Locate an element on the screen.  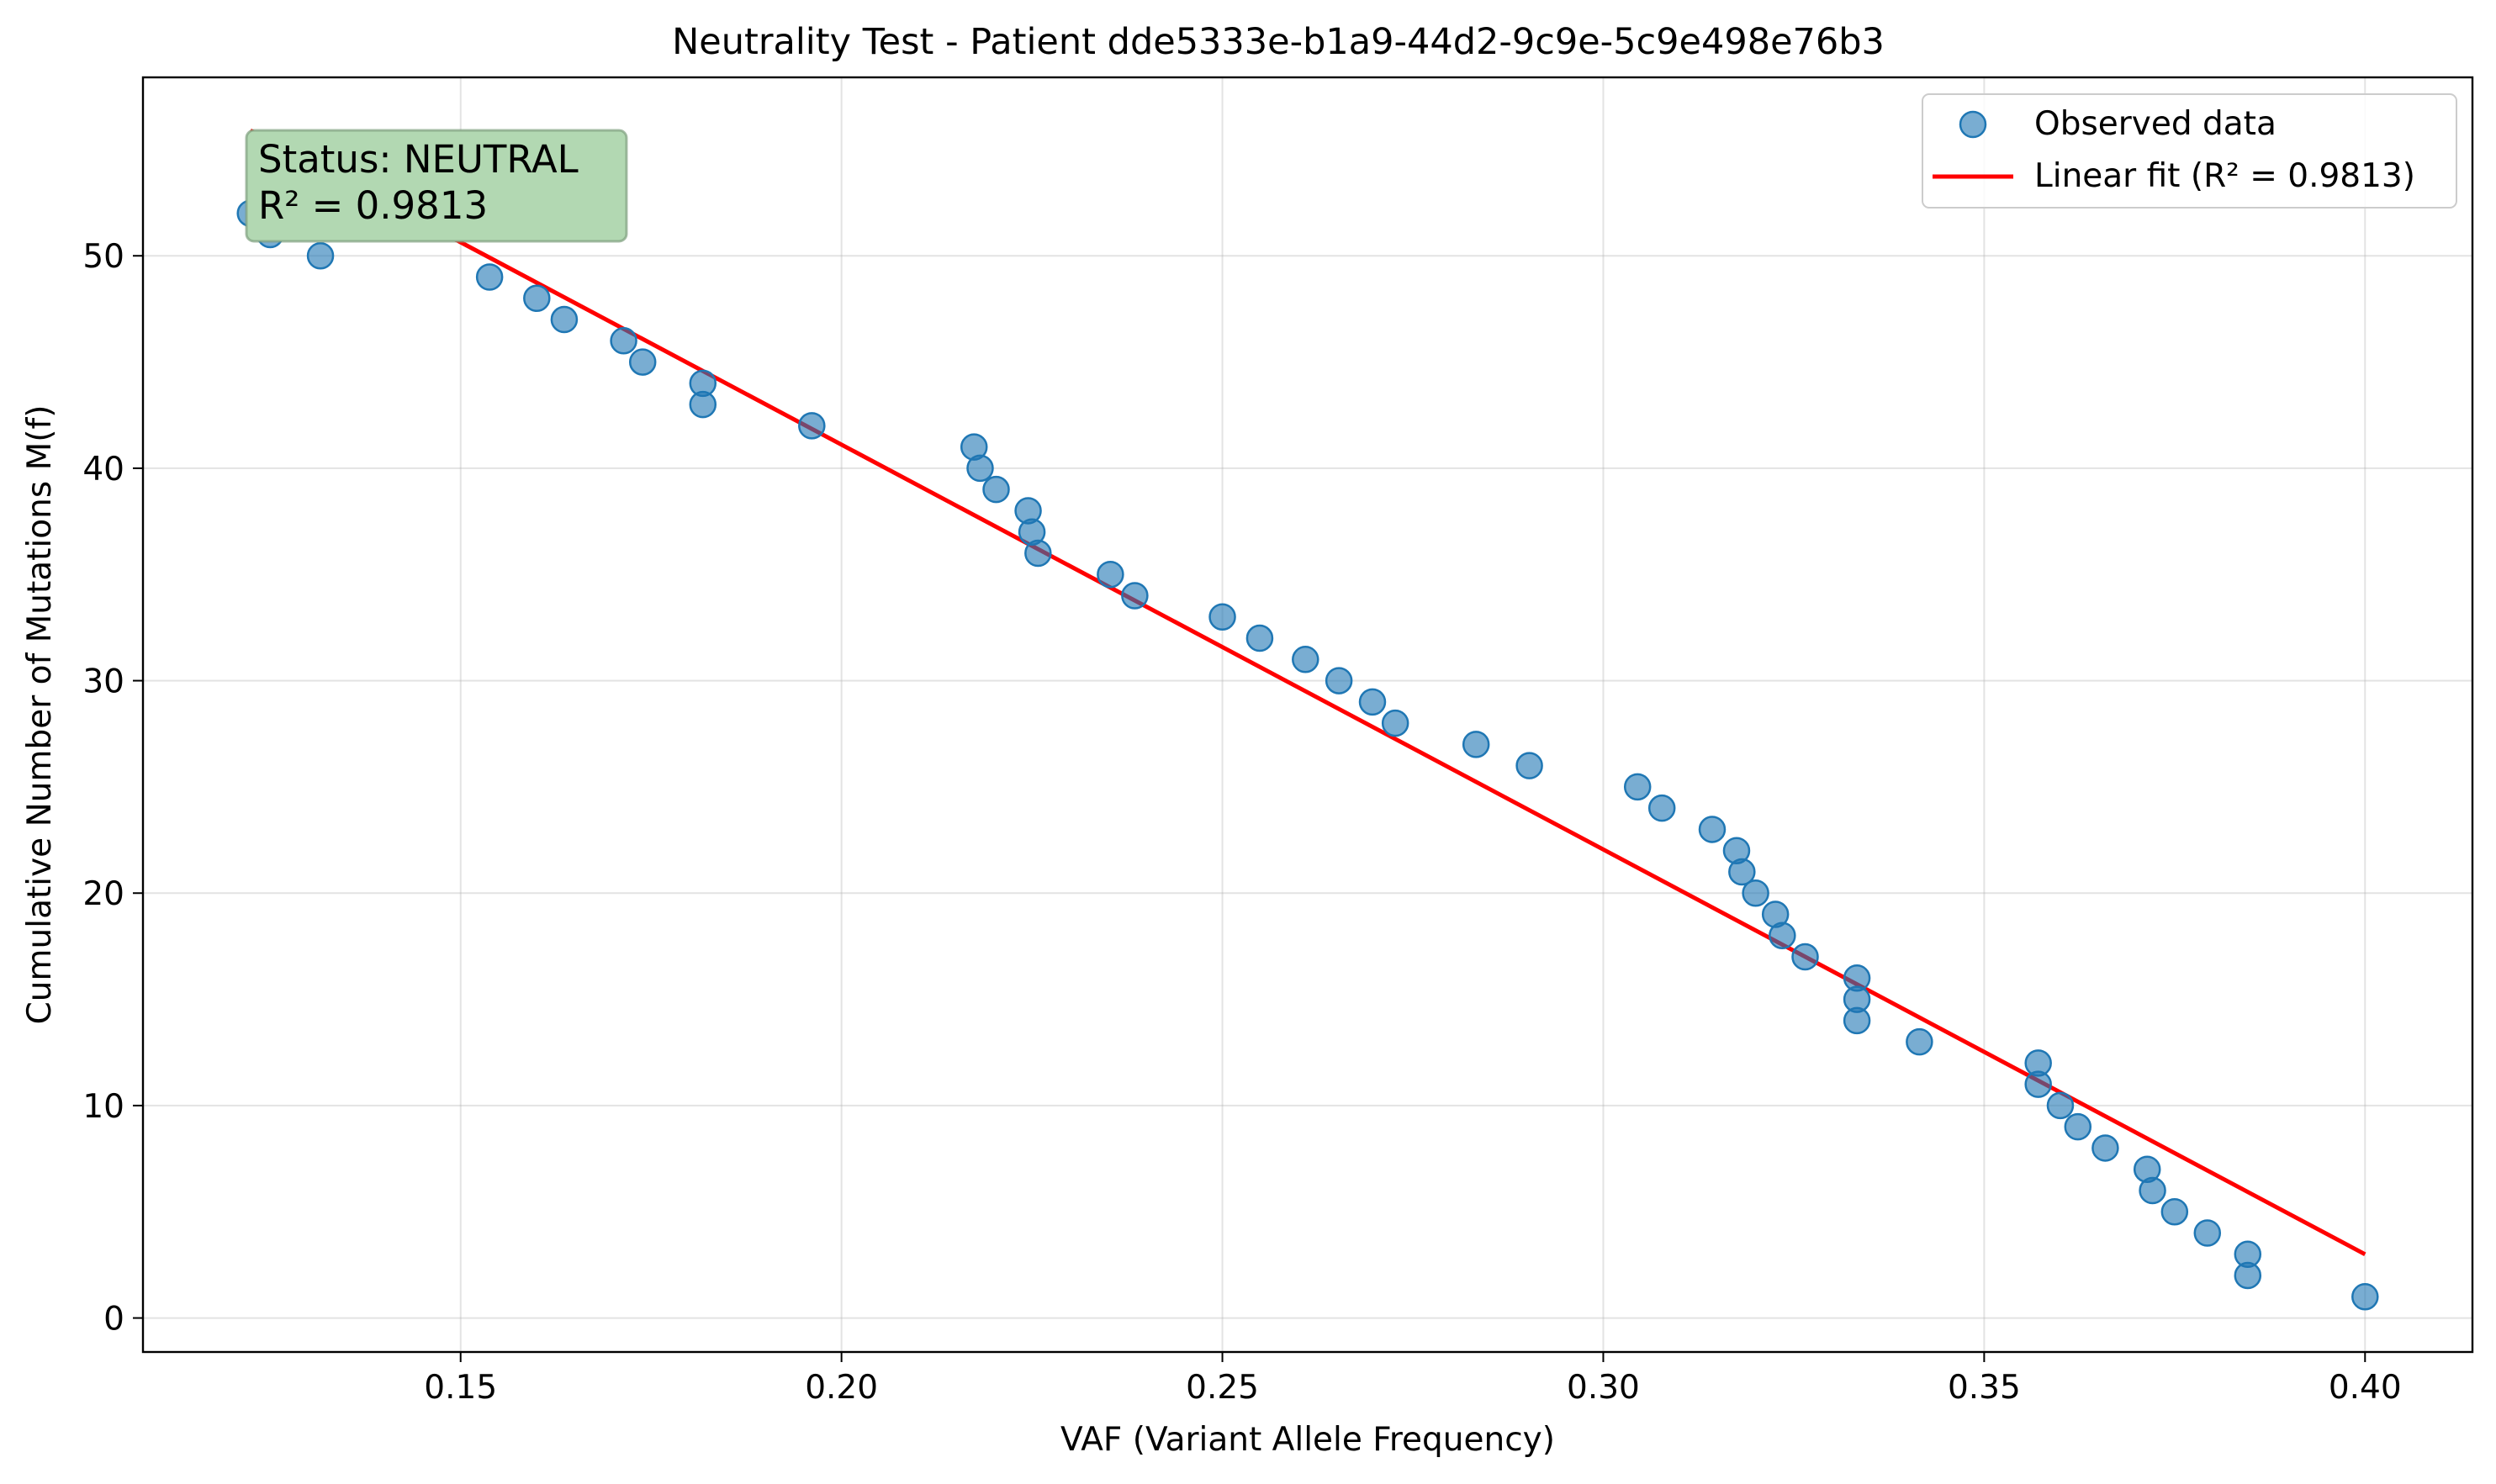
y-tick-label-0: 0 is located at coordinates (113, 1320).